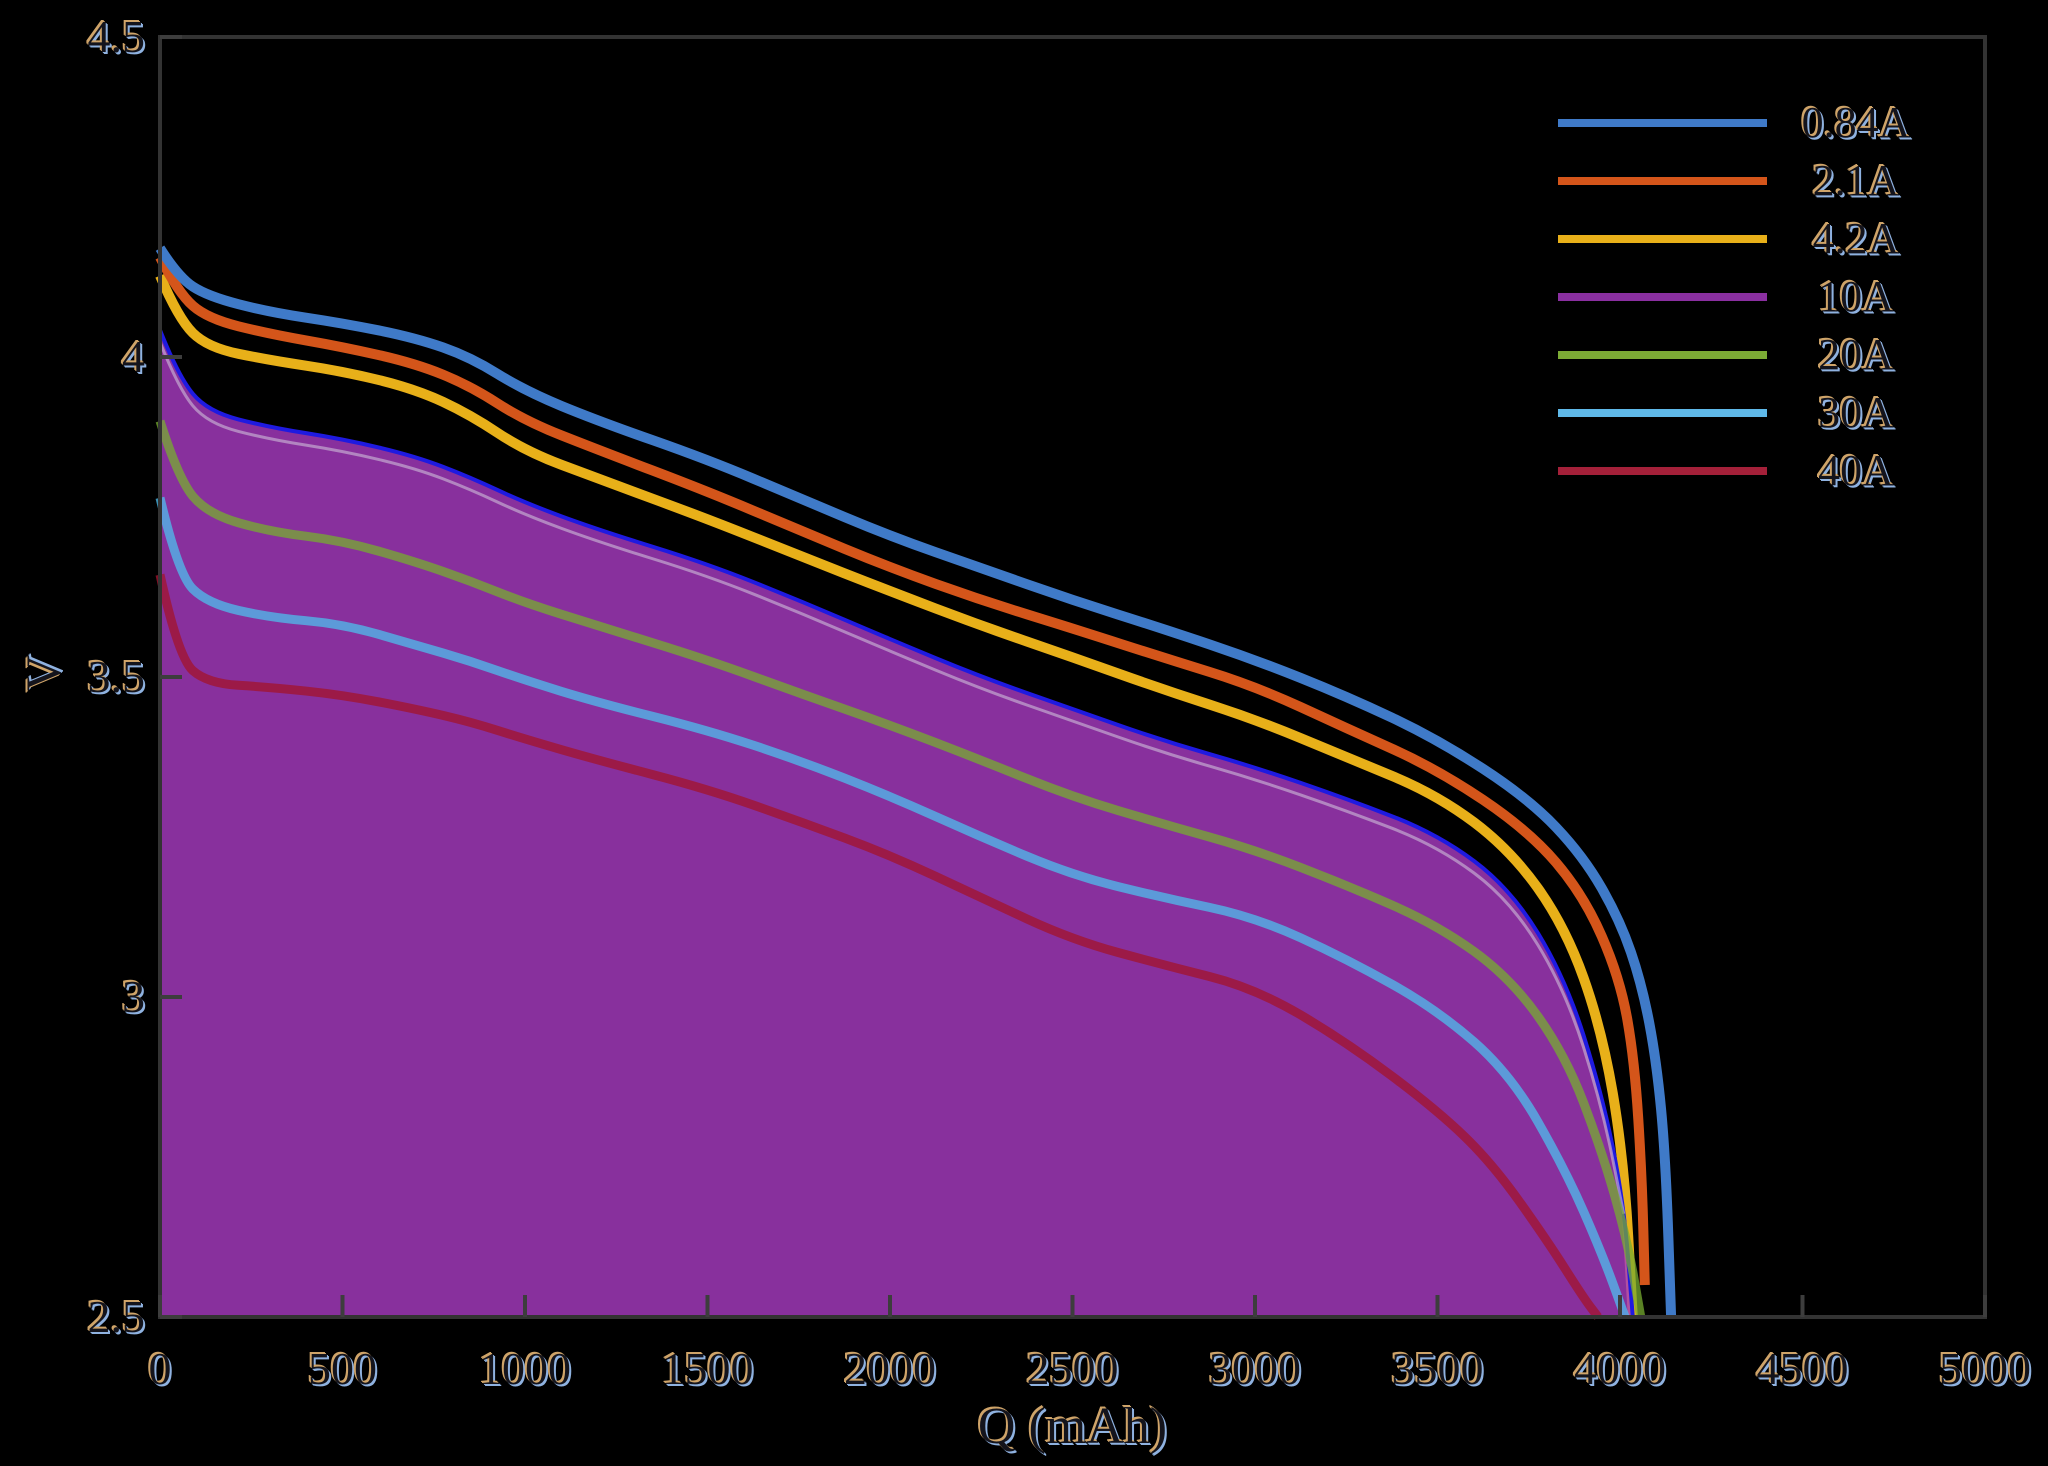  I want to click on x-tick-label-500: 500, so click(342, 1368).